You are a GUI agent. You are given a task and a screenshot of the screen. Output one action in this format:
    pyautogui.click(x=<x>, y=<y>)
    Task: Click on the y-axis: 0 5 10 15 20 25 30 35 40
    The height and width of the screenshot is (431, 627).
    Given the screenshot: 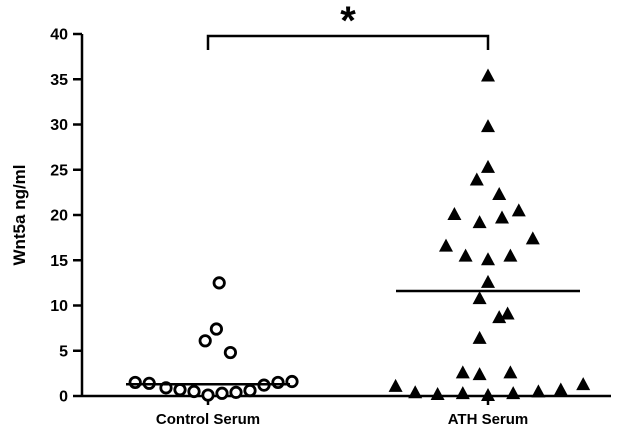 What is the action you would take?
    pyautogui.click(x=67, y=216)
    